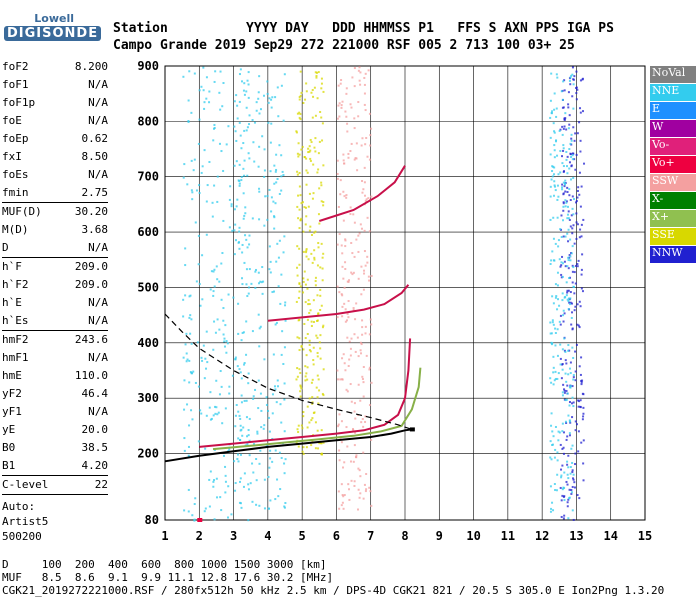  What do you see at coordinates (15, 138) in the screenshot?
I see `param-name: foEp` at bounding box center [15, 138].